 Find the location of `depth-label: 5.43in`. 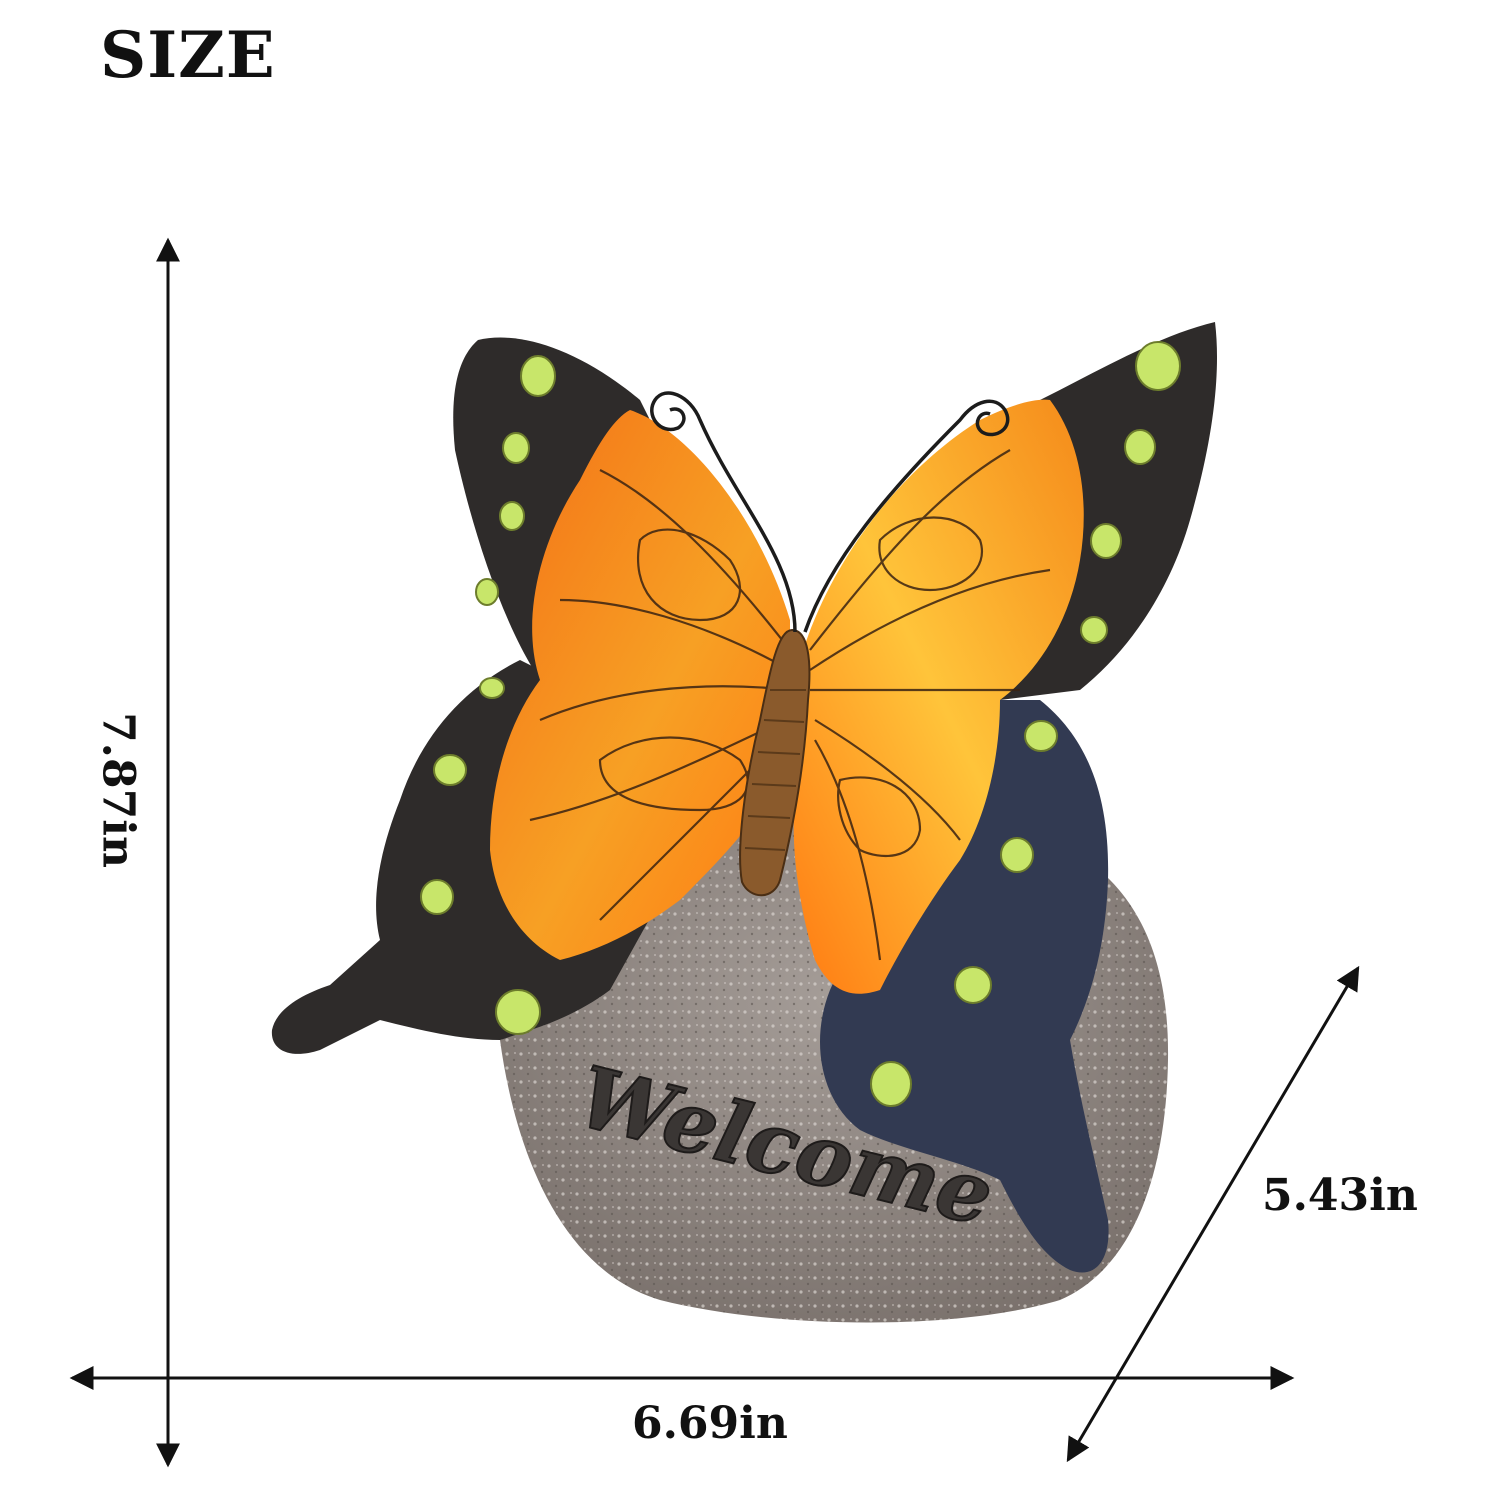

depth-label: 5.43in is located at coordinates (1340, 1195).